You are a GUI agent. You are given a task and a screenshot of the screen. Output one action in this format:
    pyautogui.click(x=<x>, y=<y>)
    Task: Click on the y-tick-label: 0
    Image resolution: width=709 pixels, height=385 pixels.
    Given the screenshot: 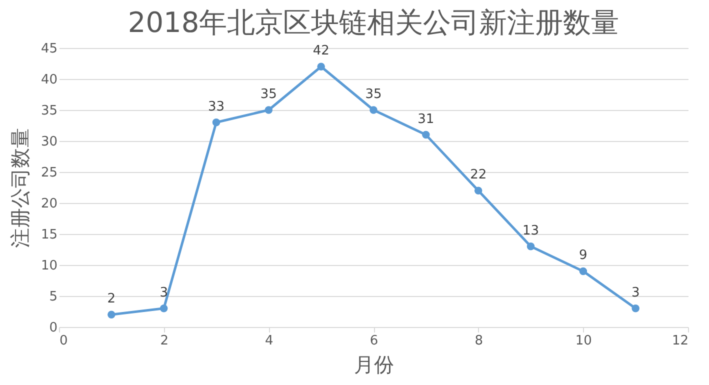 What is the action you would take?
    pyautogui.click(x=53, y=328)
    